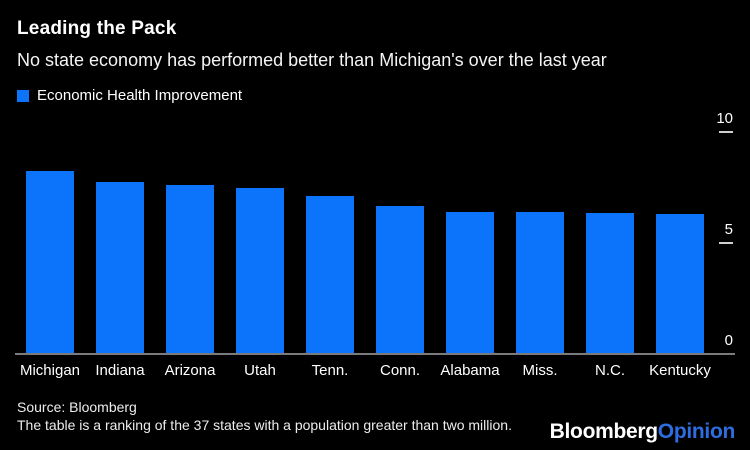 This screenshot has height=450, width=750. What do you see at coordinates (680, 283) in the screenshot?
I see `bar-kentucky` at bounding box center [680, 283].